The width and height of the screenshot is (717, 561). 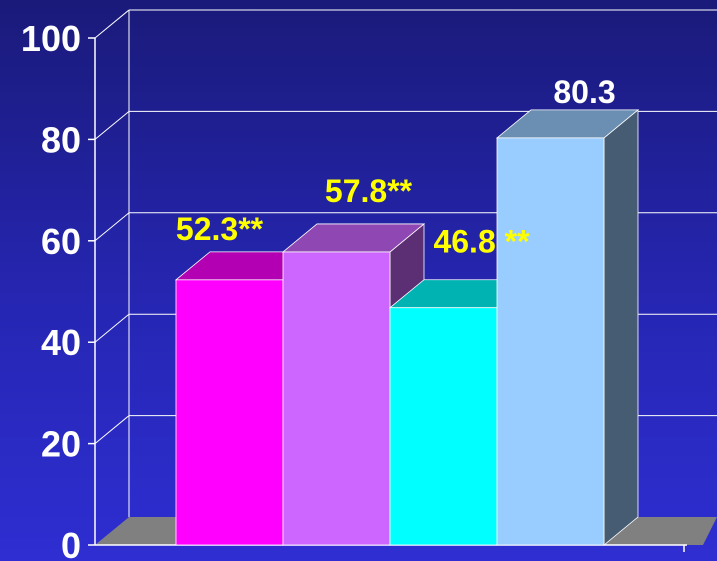 I want to click on y-tick-label: 40, so click(x=61, y=342).